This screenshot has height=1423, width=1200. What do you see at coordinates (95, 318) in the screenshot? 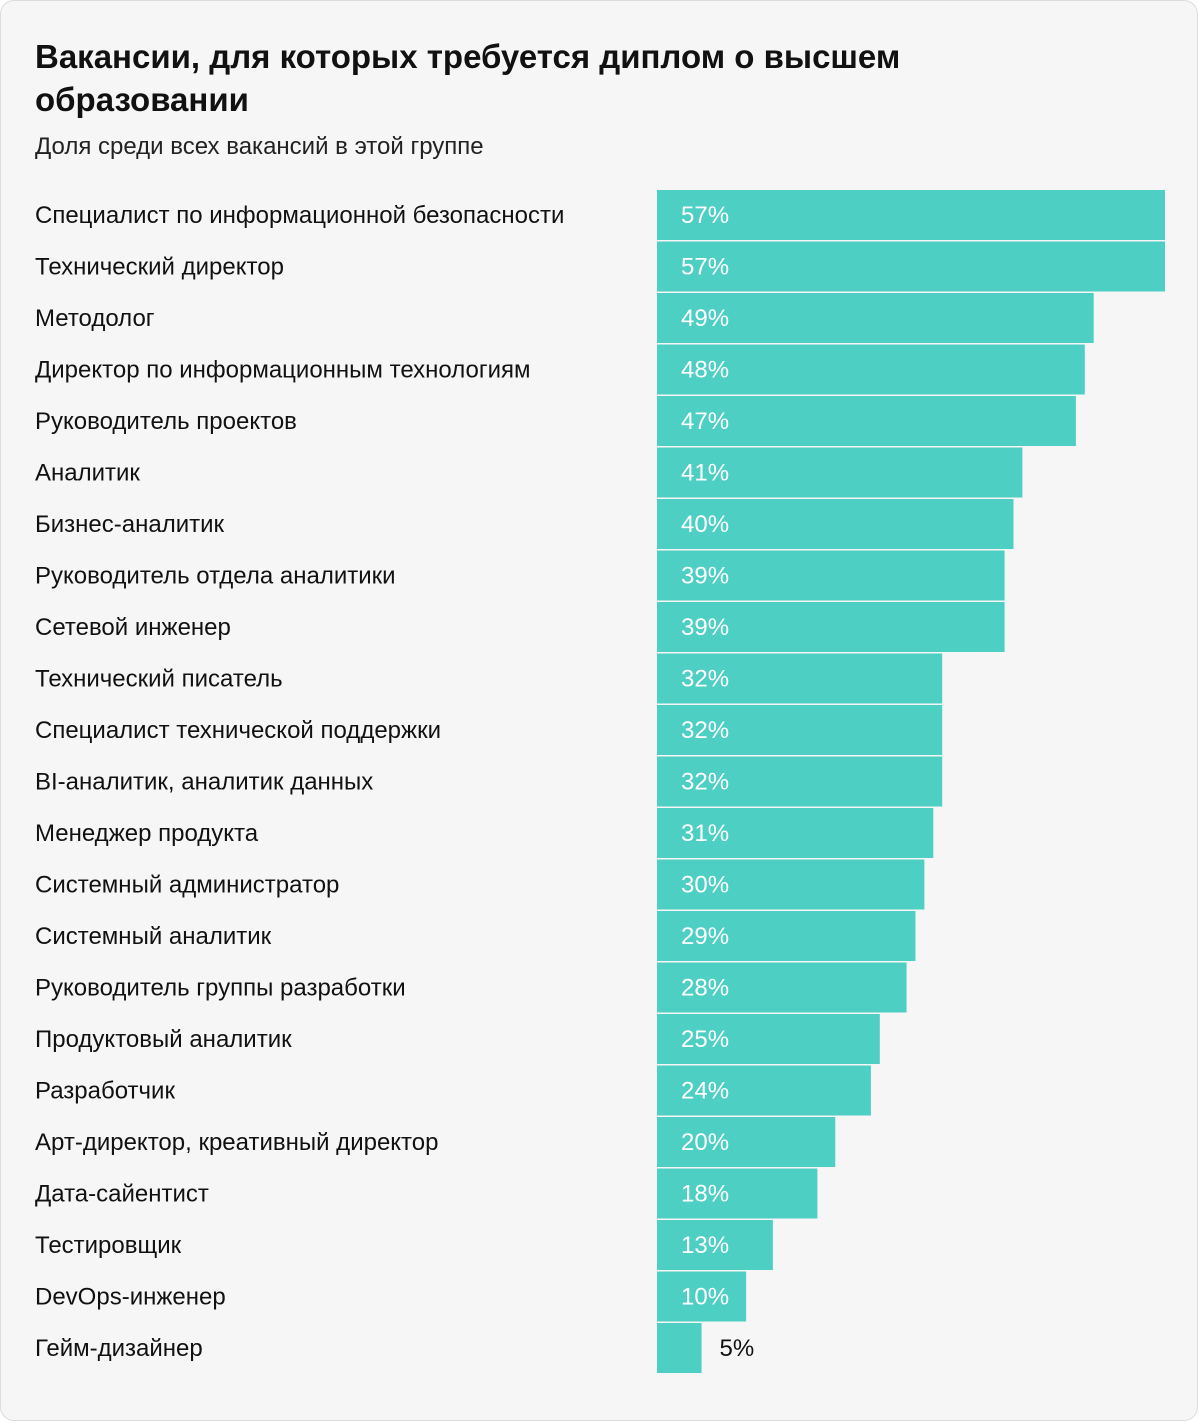
I see `category-label: Методолог` at bounding box center [95, 318].